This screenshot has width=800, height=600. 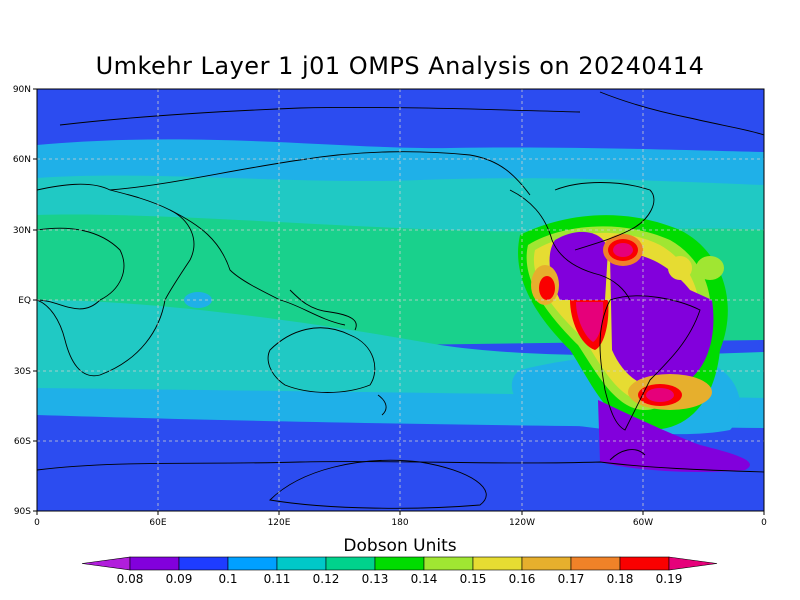 I want to click on lon-label: 60W, so click(x=643, y=523).